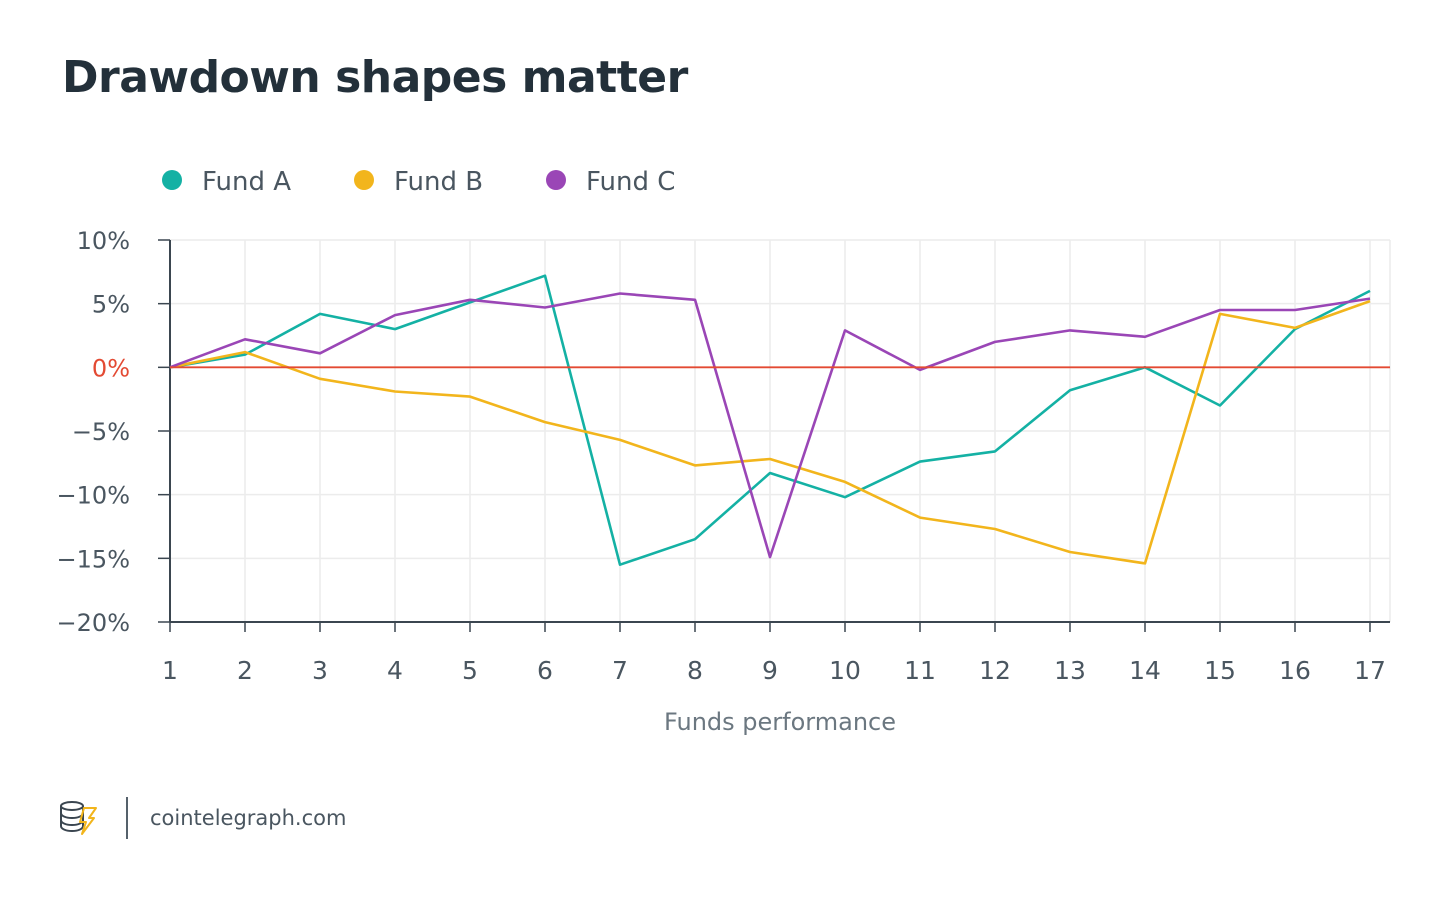  I want to click on legend-label: Fund A, so click(246, 182).